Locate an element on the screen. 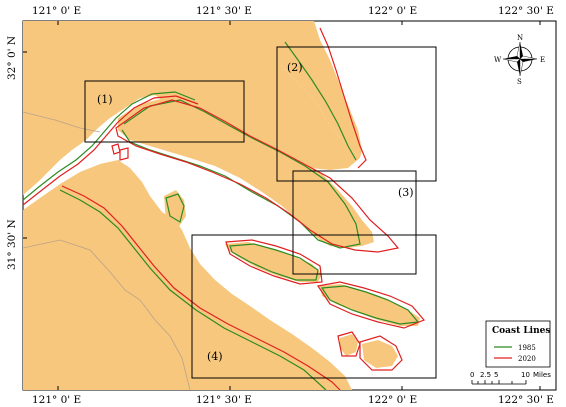  left-axis-label-1: 32° 0' N is located at coordinates (12, 58).